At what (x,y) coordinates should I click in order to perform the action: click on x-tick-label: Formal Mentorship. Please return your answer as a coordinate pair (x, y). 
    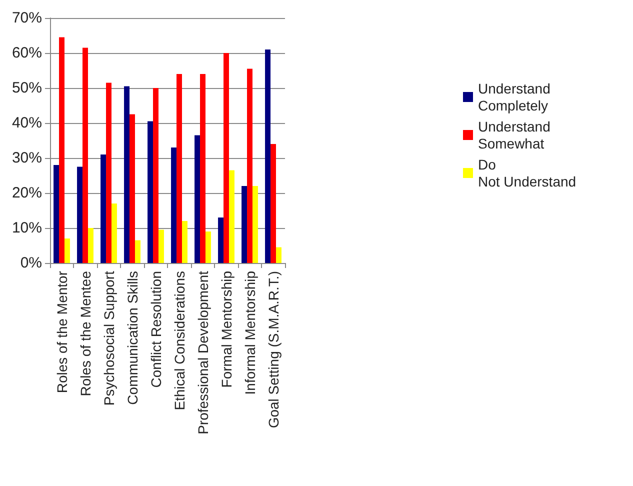
    Looking at the image, I should click on (226, 329).